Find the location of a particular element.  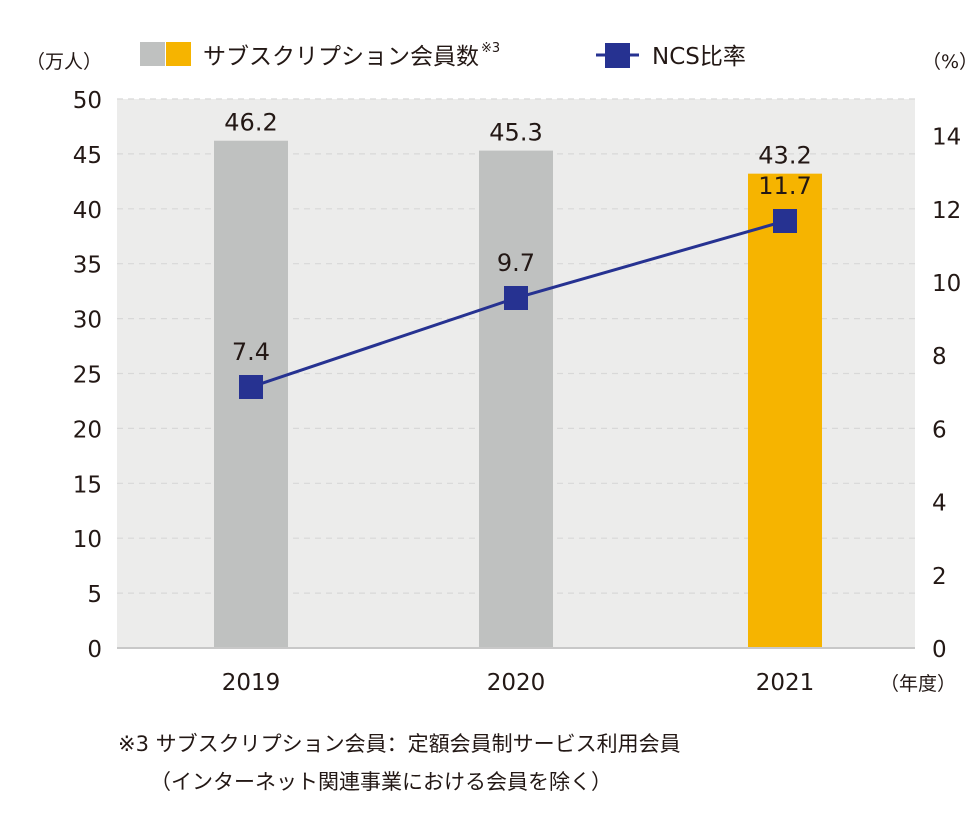

legend-swatch-bar-current is located at coordinates (178, 54).